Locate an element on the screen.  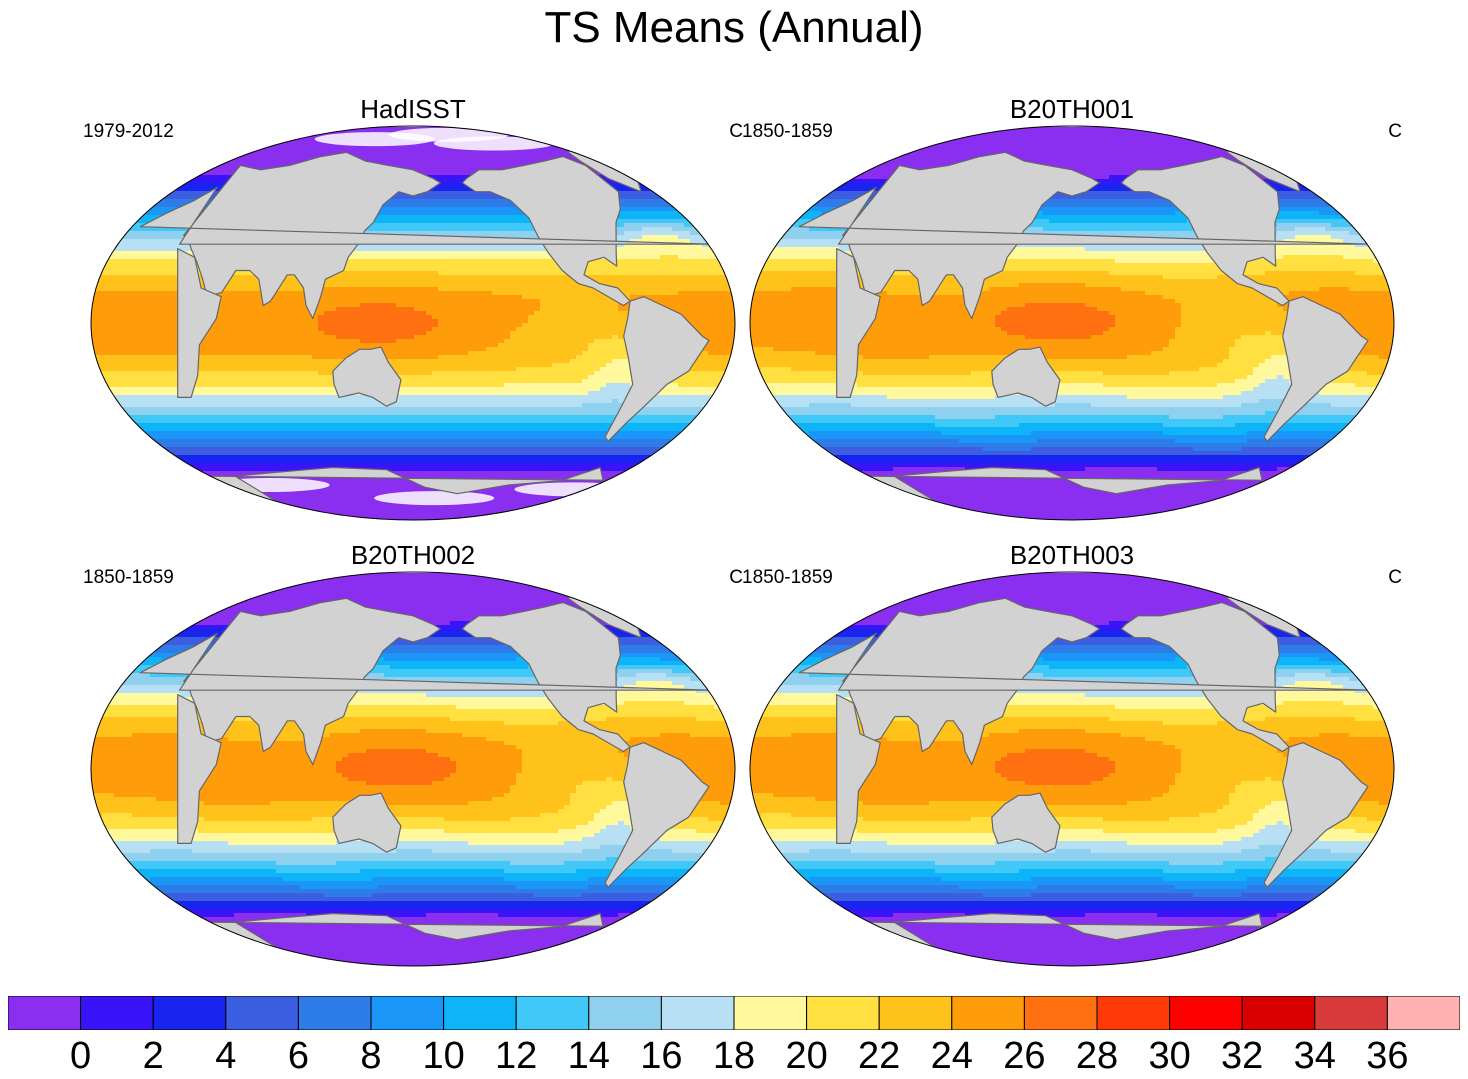
colorbar-tick-label: 0 is located at coordinates (80, 1056).